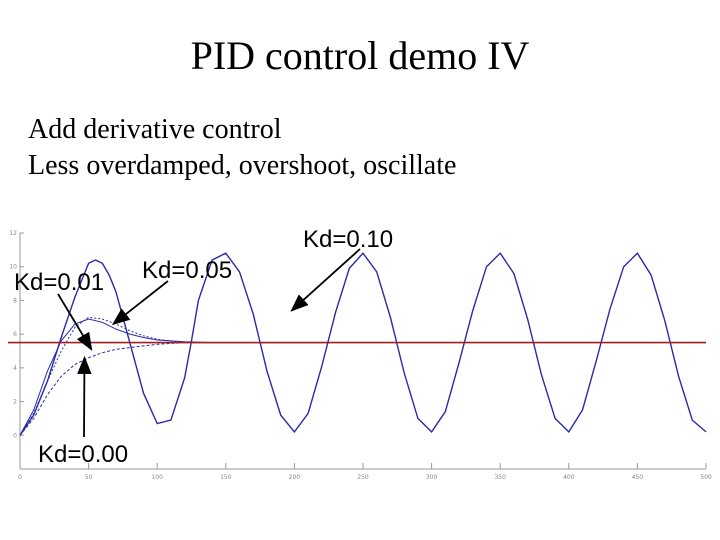  Describe the element at coordinates (155, 129) in the screenshot. I see `bullet-item: Add derivative control` at that location.